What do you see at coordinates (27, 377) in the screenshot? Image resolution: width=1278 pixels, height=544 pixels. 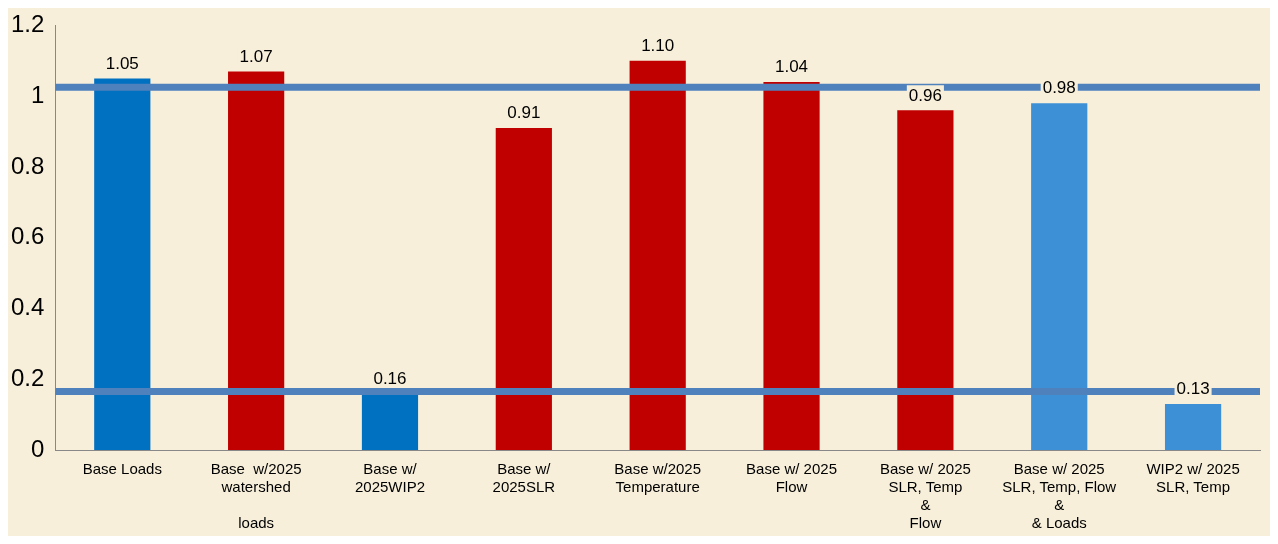 I see `y-tick-label: 0.2` at bounding box center [27, 377].